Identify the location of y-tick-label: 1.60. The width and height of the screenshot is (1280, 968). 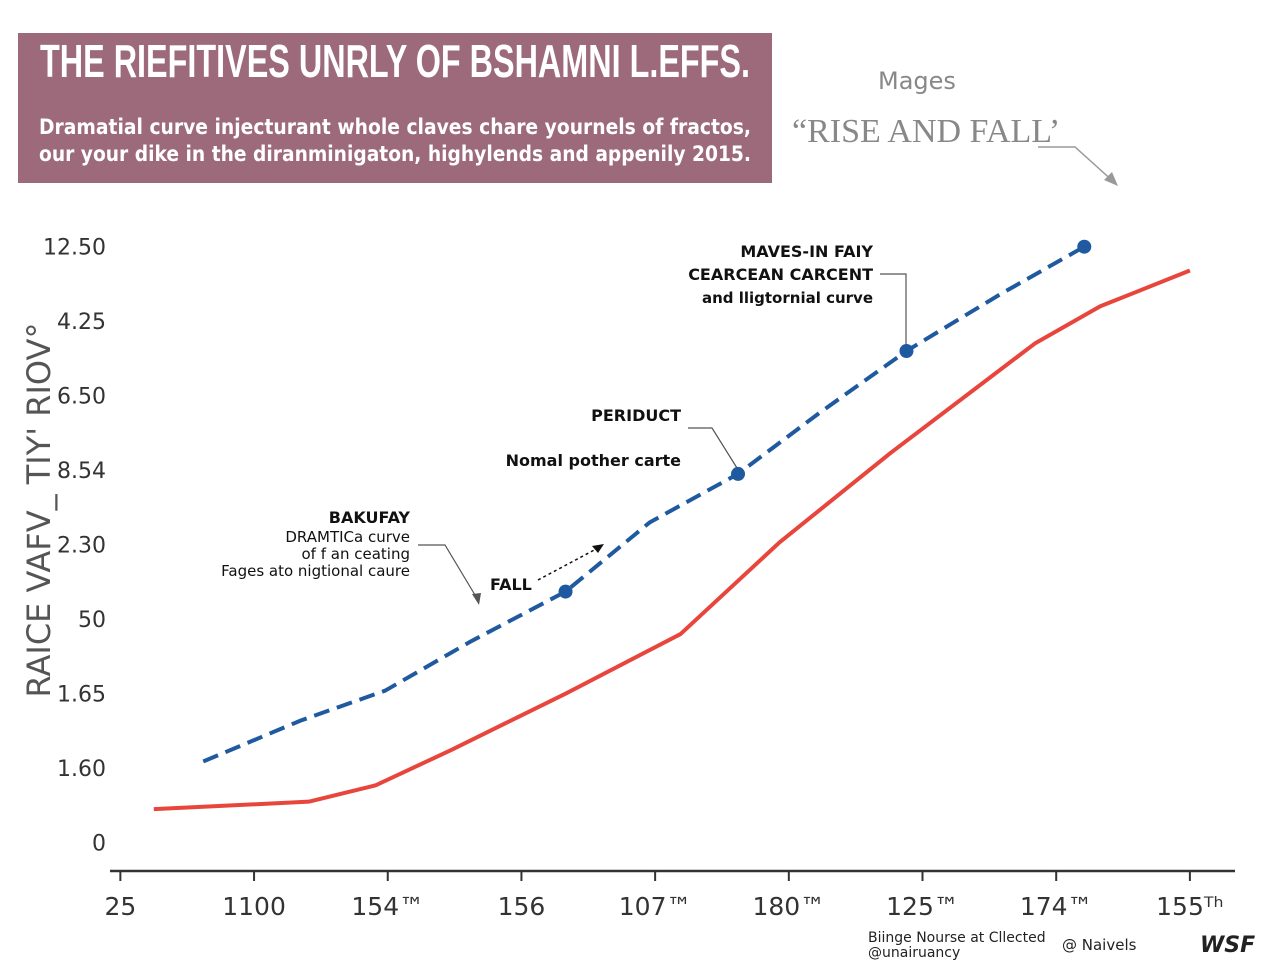
(81, 769).